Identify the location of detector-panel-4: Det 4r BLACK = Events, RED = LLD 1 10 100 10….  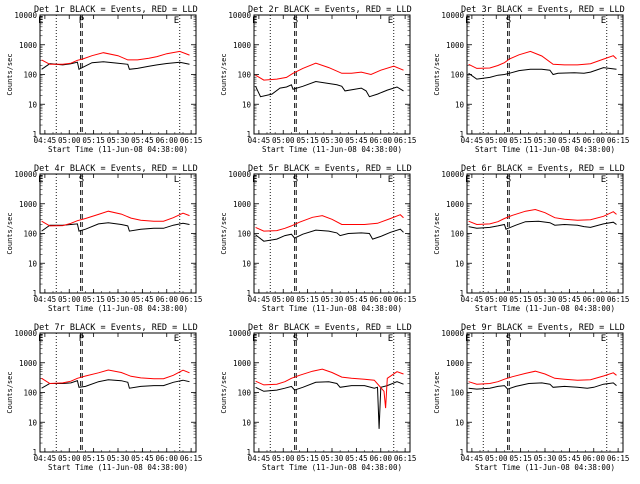
(104, 238).